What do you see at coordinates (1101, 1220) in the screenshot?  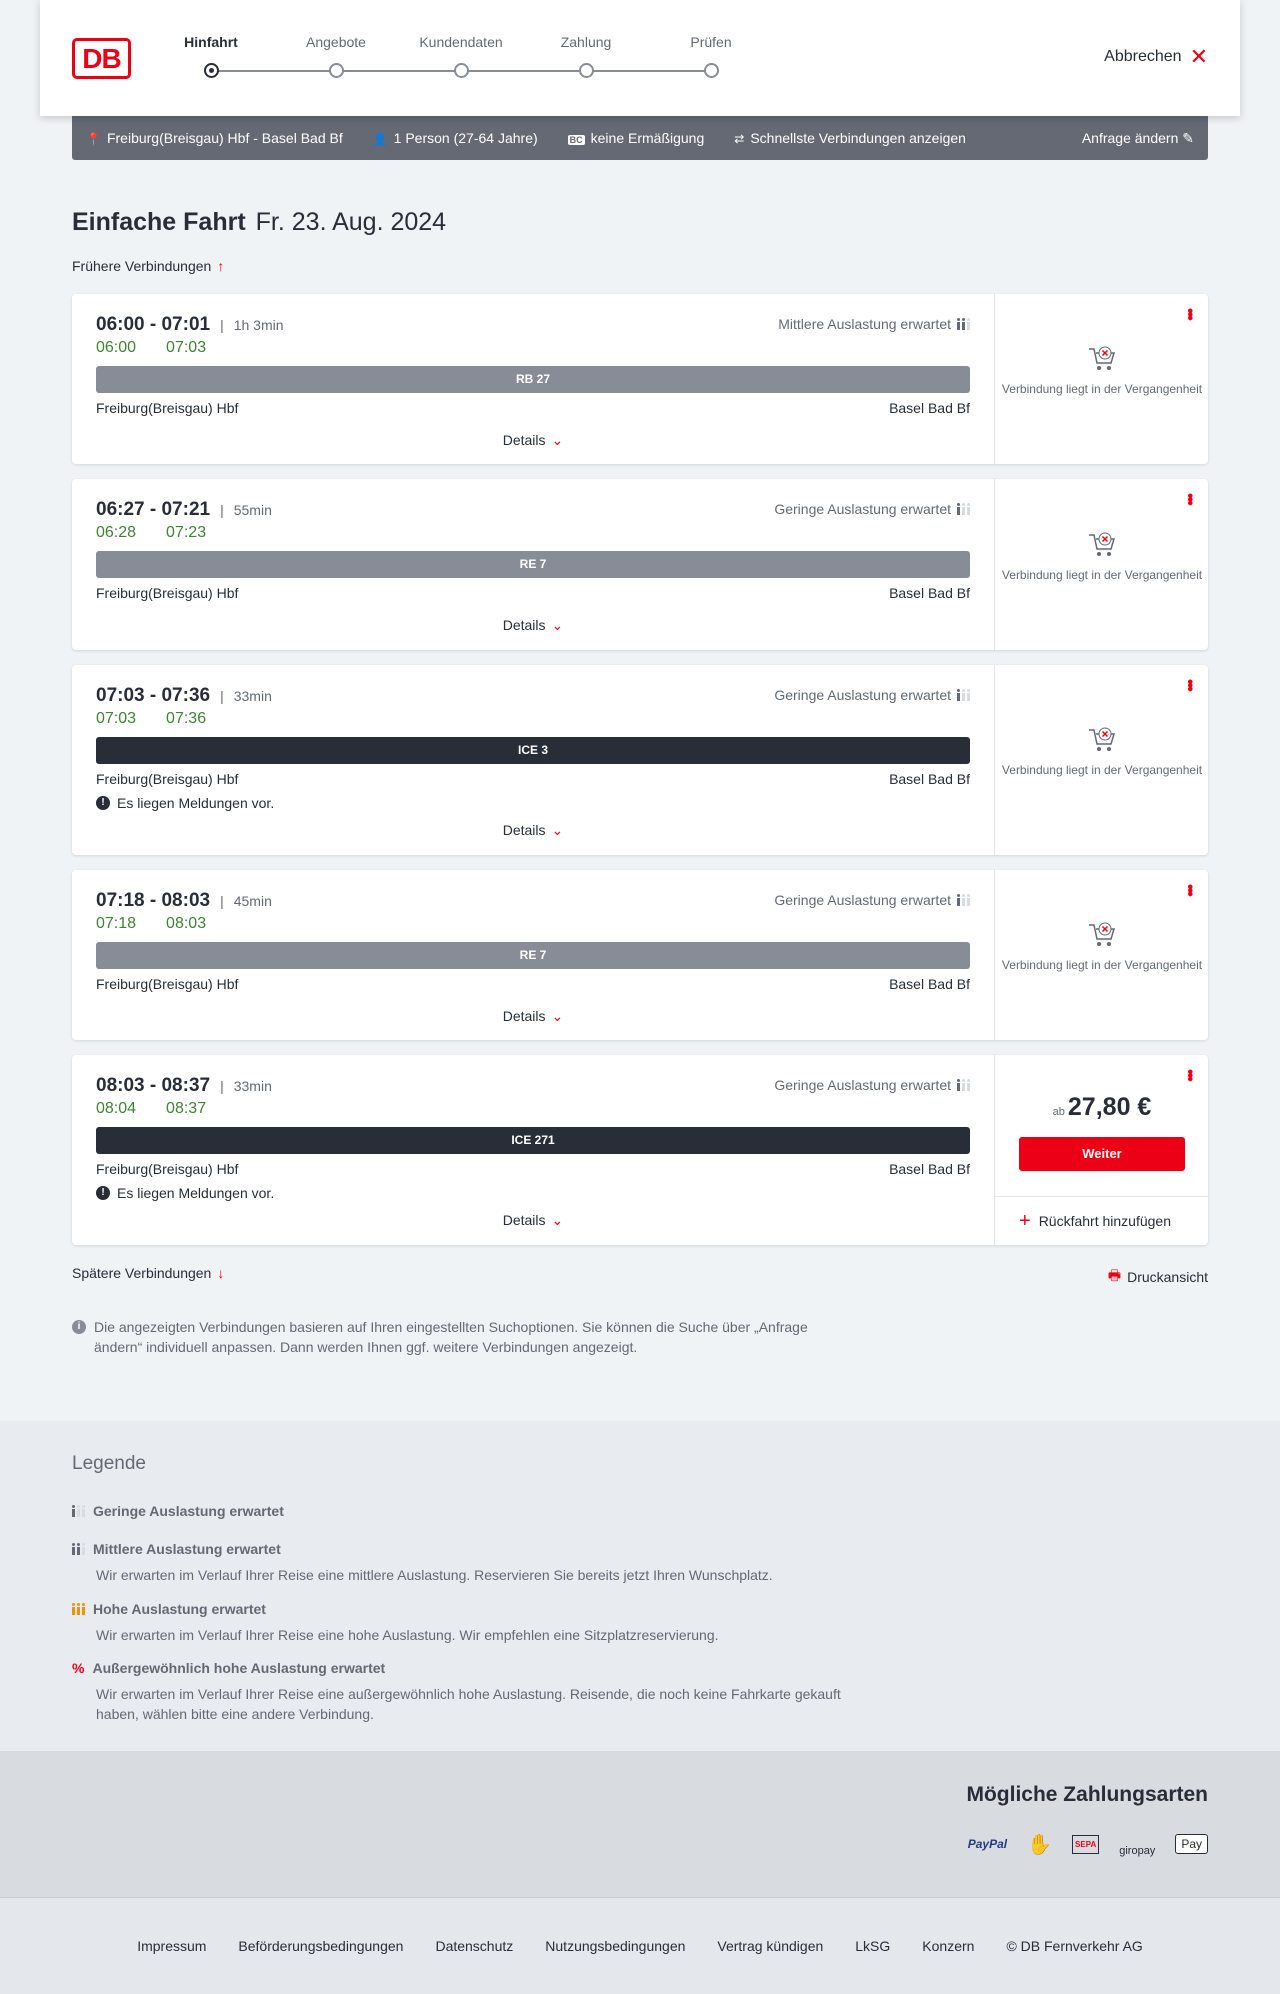 I see `add-return-trip-button: + Rückfahrt hinzufügen` at bounding box center [1101, 1220].